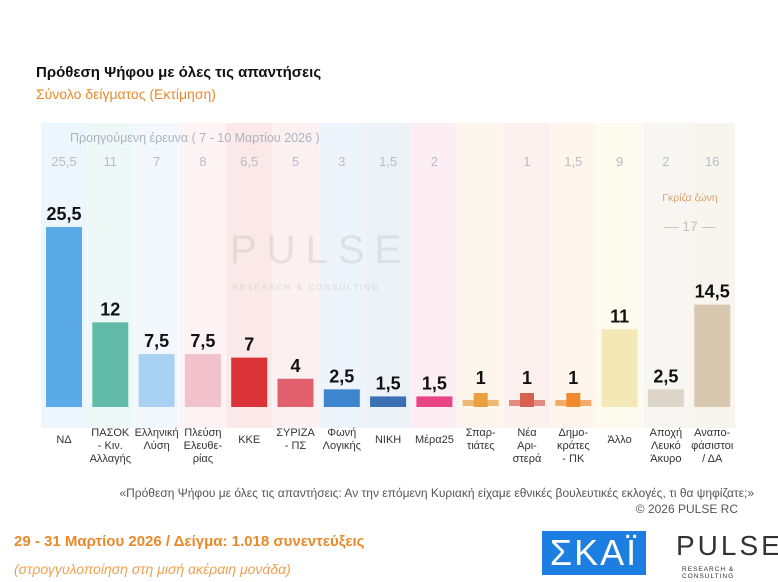  What do you see at coordinates (434, 440) in the screenshot?
I see `category-label: Μέρα25` at bounding box center [434, 440].